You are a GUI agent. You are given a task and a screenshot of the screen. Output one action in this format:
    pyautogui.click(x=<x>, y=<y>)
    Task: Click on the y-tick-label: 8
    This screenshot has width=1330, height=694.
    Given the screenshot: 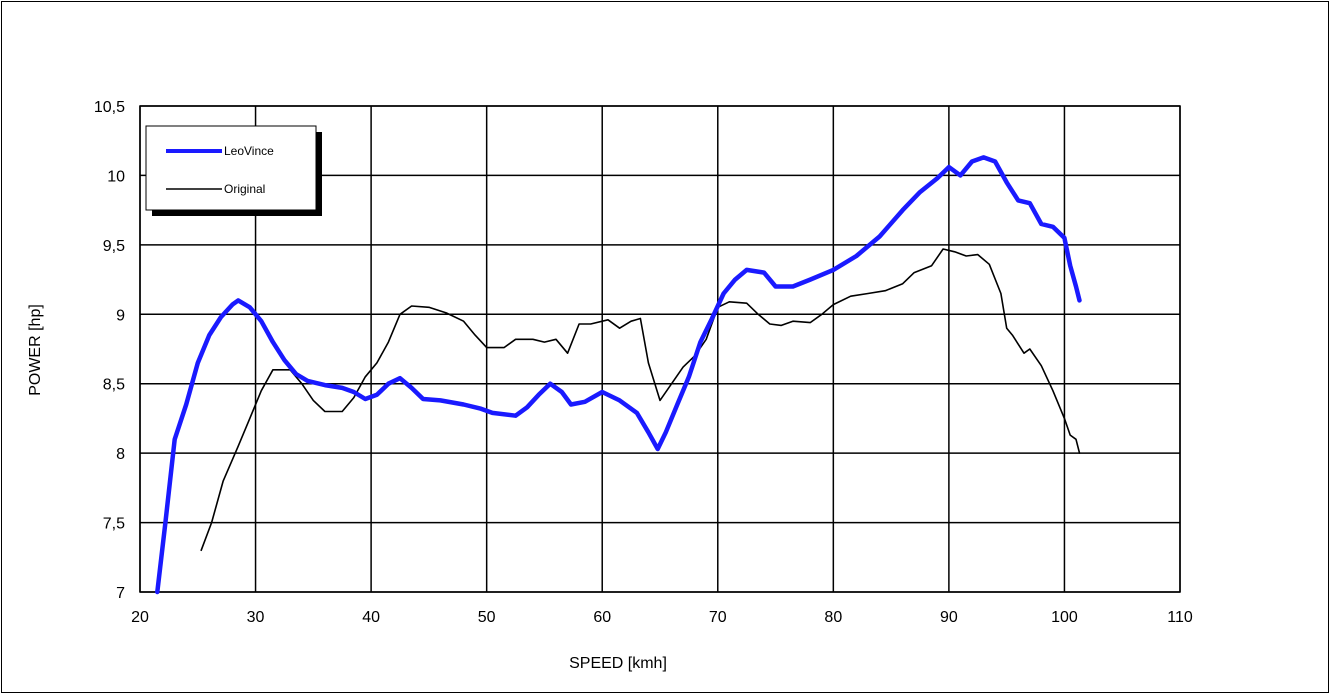 What is the action you would take?
    pyautogui.click(x=120, y=454)
    